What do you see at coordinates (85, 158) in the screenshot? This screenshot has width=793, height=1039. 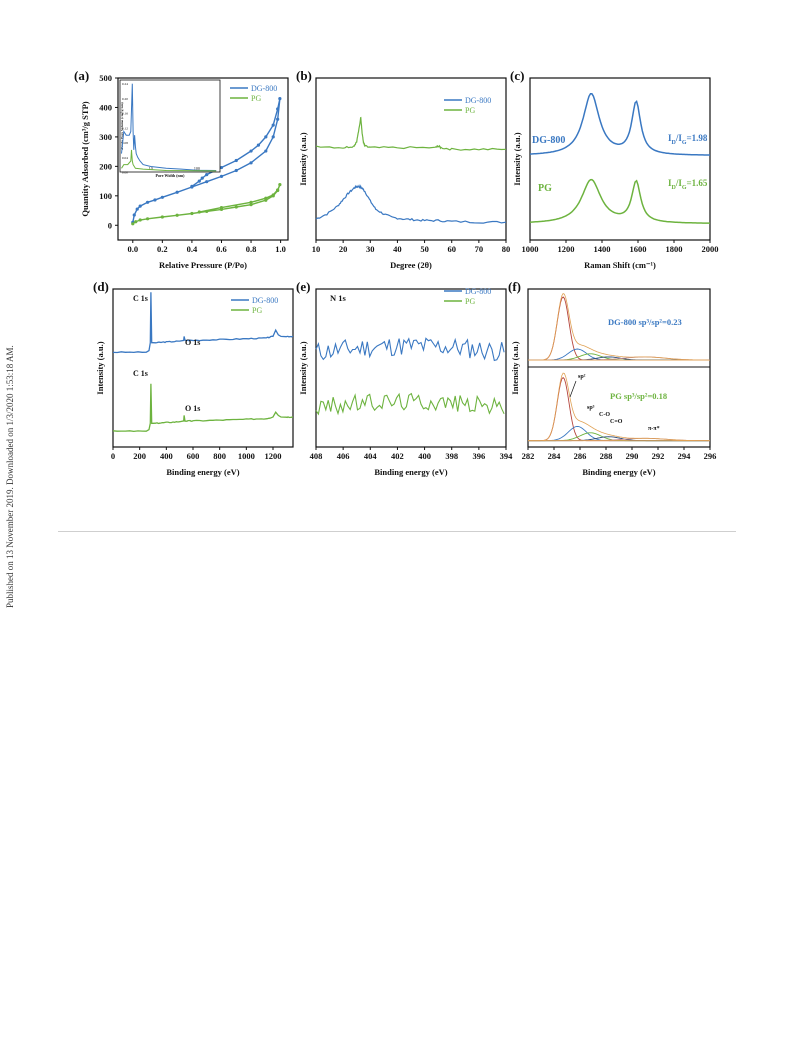 I see `y-axis-label: Quantity Adsorbed (cm³/g STP)` at bounding box center [85, 158].